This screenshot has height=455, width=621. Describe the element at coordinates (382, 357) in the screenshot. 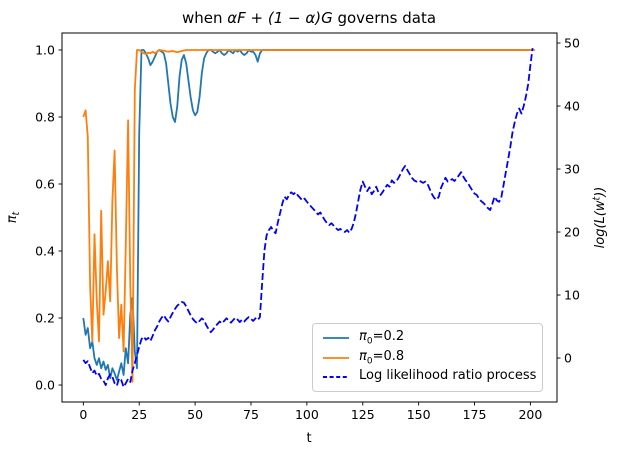

I see `legend-label: π0=0.8` at that location.